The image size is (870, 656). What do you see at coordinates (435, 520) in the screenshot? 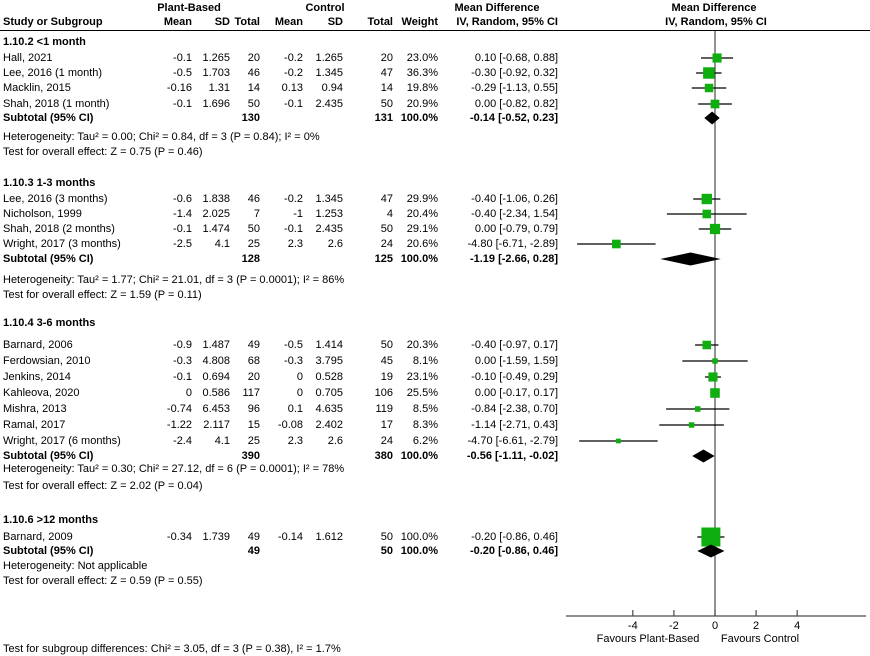
I see `subgroup-heading-row: 1.10.6 >12 months` at bounding box center [435, 520].